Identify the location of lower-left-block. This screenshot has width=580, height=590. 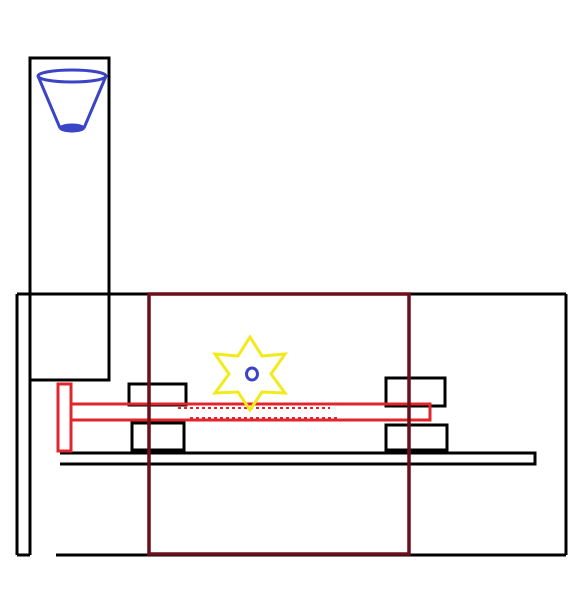
(158, 436).